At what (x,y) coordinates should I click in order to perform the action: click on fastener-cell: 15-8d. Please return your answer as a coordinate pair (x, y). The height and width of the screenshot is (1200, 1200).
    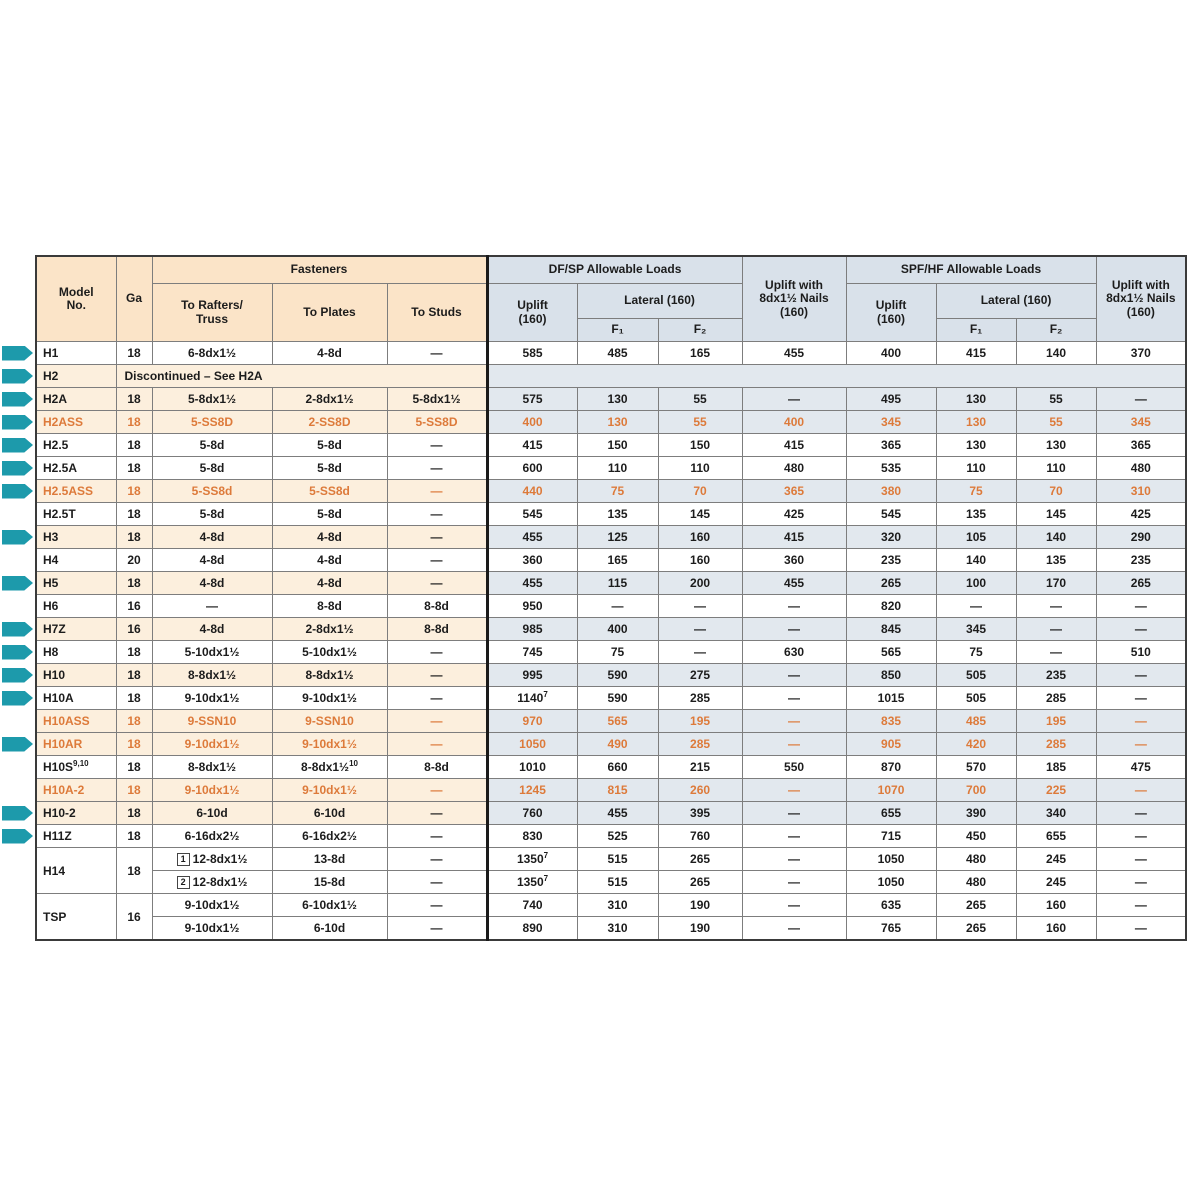
    Looking at the image, I should click on (329, 882).